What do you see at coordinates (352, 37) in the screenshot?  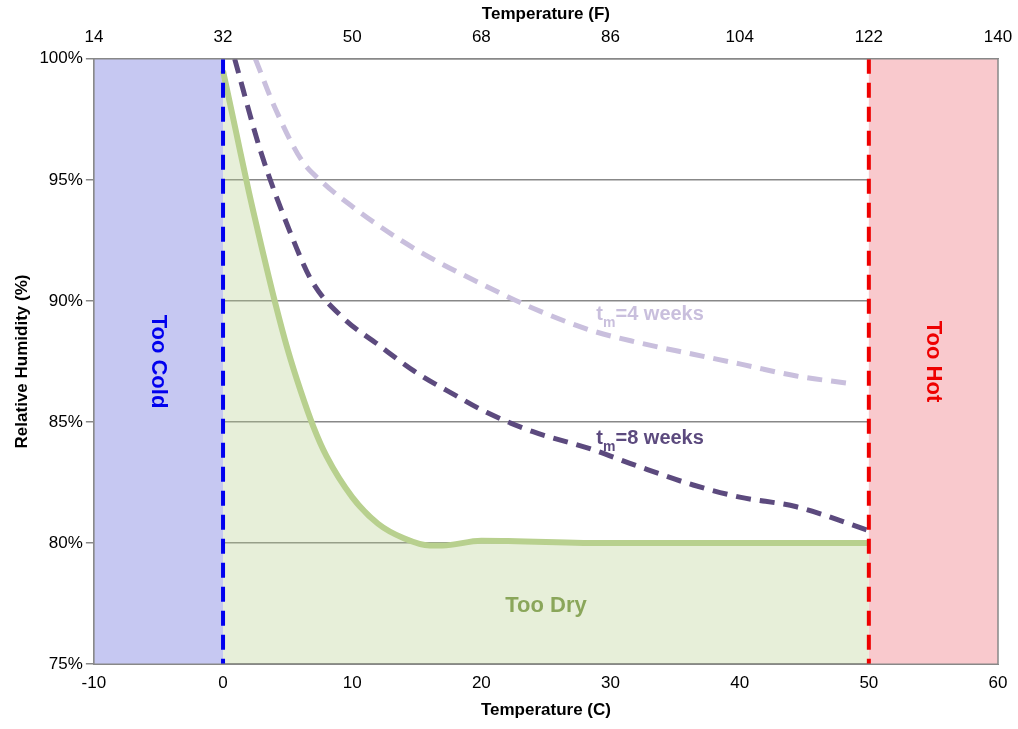 I see `x2-tick-label: 50` at bounding box center [352, 37].